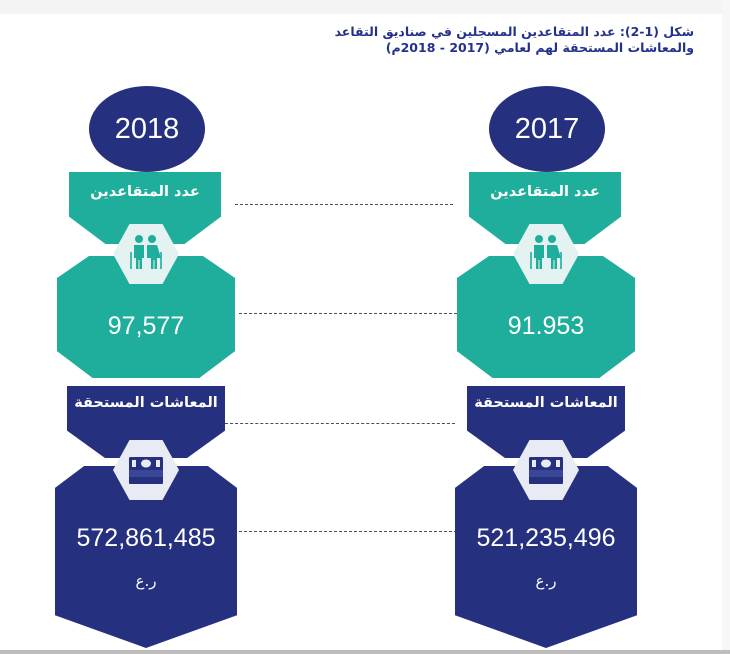 The width and height of the screenshot is (730, 654). Describe the element at coordinates (726, 327) in the screenshot. I see `page-right-margin` at that location.